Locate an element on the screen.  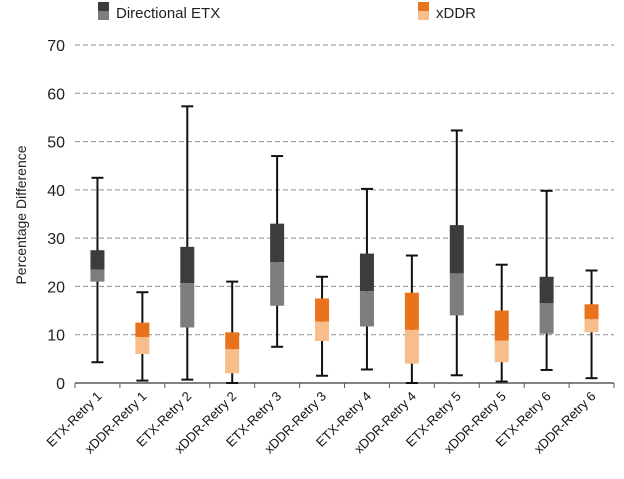
y-axis: 0 10 20 30 40 50 60 70 is located at coordinates (56, 215).